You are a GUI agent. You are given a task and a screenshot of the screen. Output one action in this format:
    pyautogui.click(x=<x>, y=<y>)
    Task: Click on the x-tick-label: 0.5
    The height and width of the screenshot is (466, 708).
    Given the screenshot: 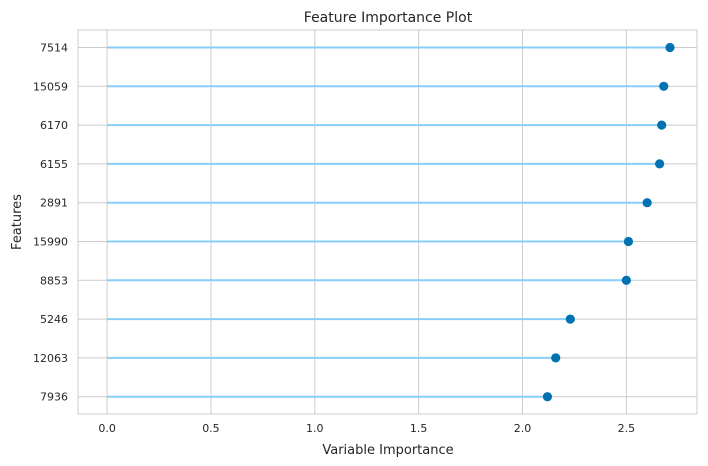 What is the action you would take?
    pyautogui.click(x=211, y=428)
    